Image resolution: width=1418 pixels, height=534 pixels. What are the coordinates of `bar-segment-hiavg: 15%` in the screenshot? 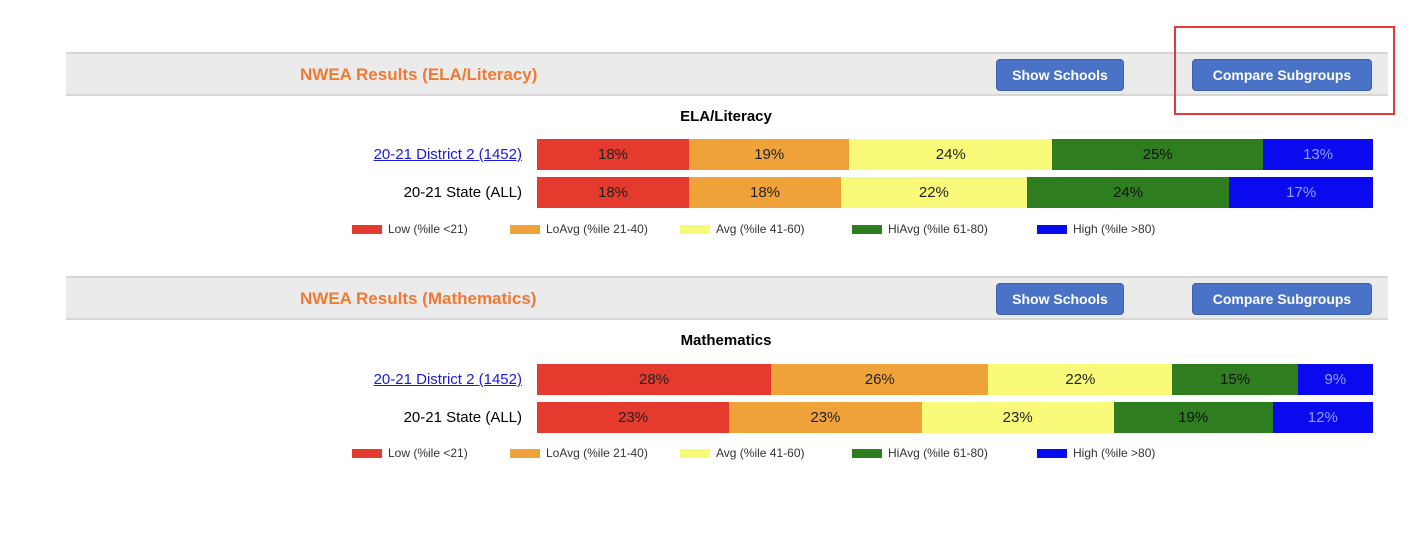 It's located at (1235, 379).